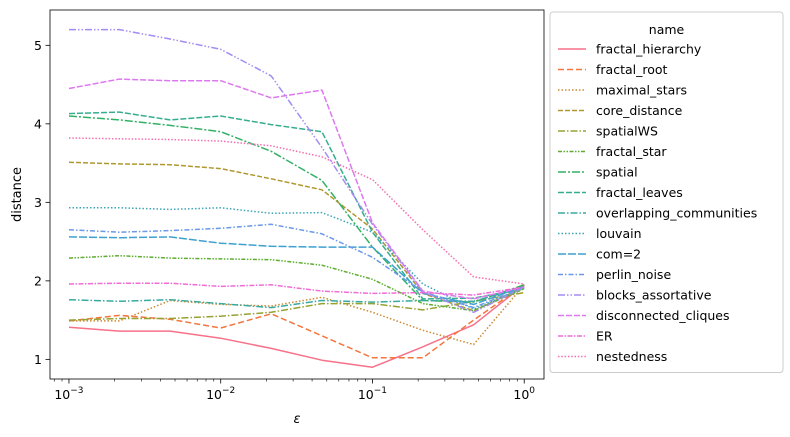 The width and height of the screenshot is (790, 437). Describe the element at coordinates (38, 45) in the screenshot. I see `y-tick-label: 5` at that location.